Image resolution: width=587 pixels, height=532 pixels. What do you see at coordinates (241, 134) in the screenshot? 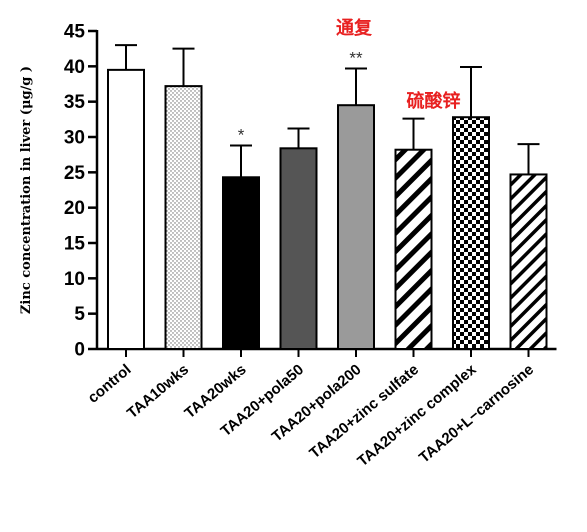
I see `significance-marker: *` at bounding box center [241, 134].